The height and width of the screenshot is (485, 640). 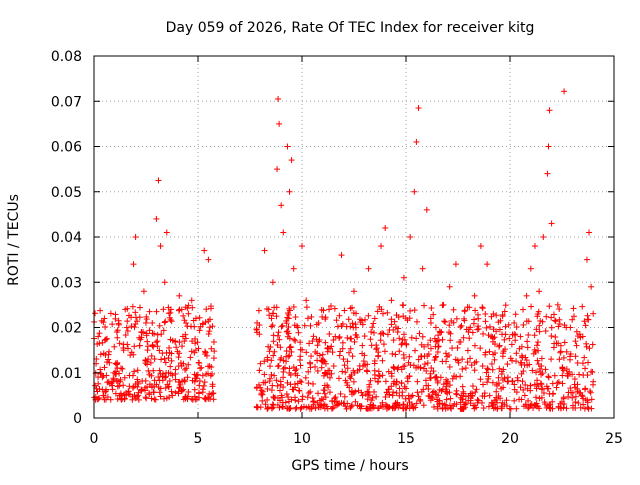 What do you see at coordinates (66, 238) in the screenshot?
I see `y-tick-labels: 0 0.01 0.02 0.03 0.04 0.05 0.06 0.07 0.08` at bounding box center [66, 238].